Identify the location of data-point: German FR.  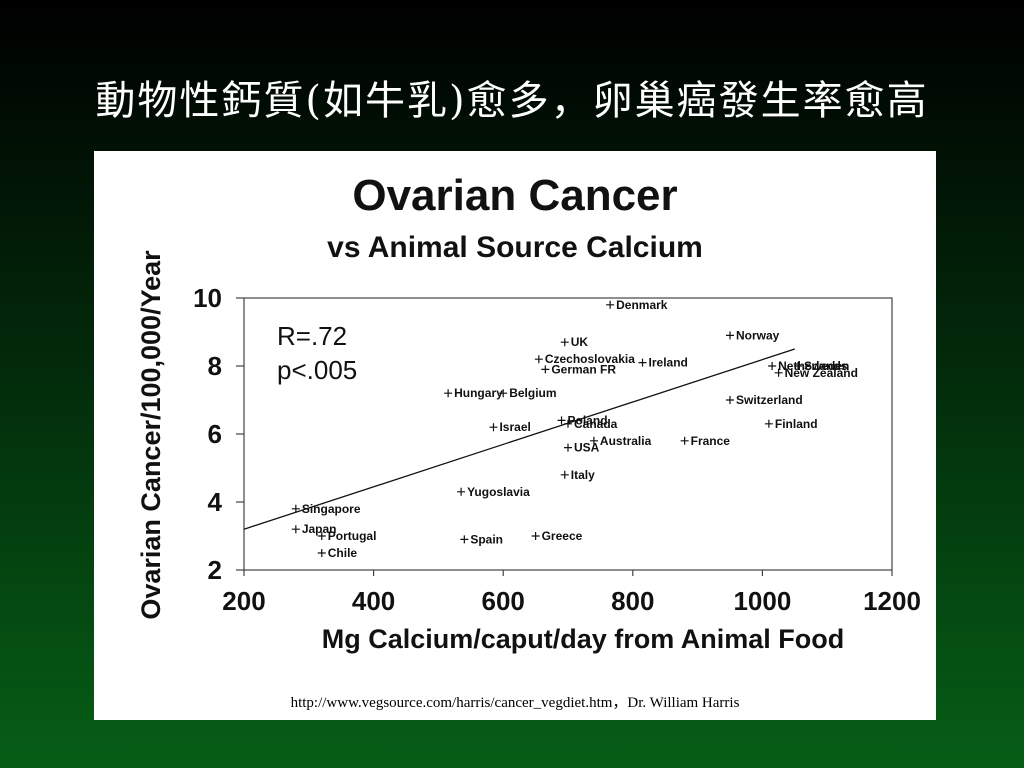
(578, 369).